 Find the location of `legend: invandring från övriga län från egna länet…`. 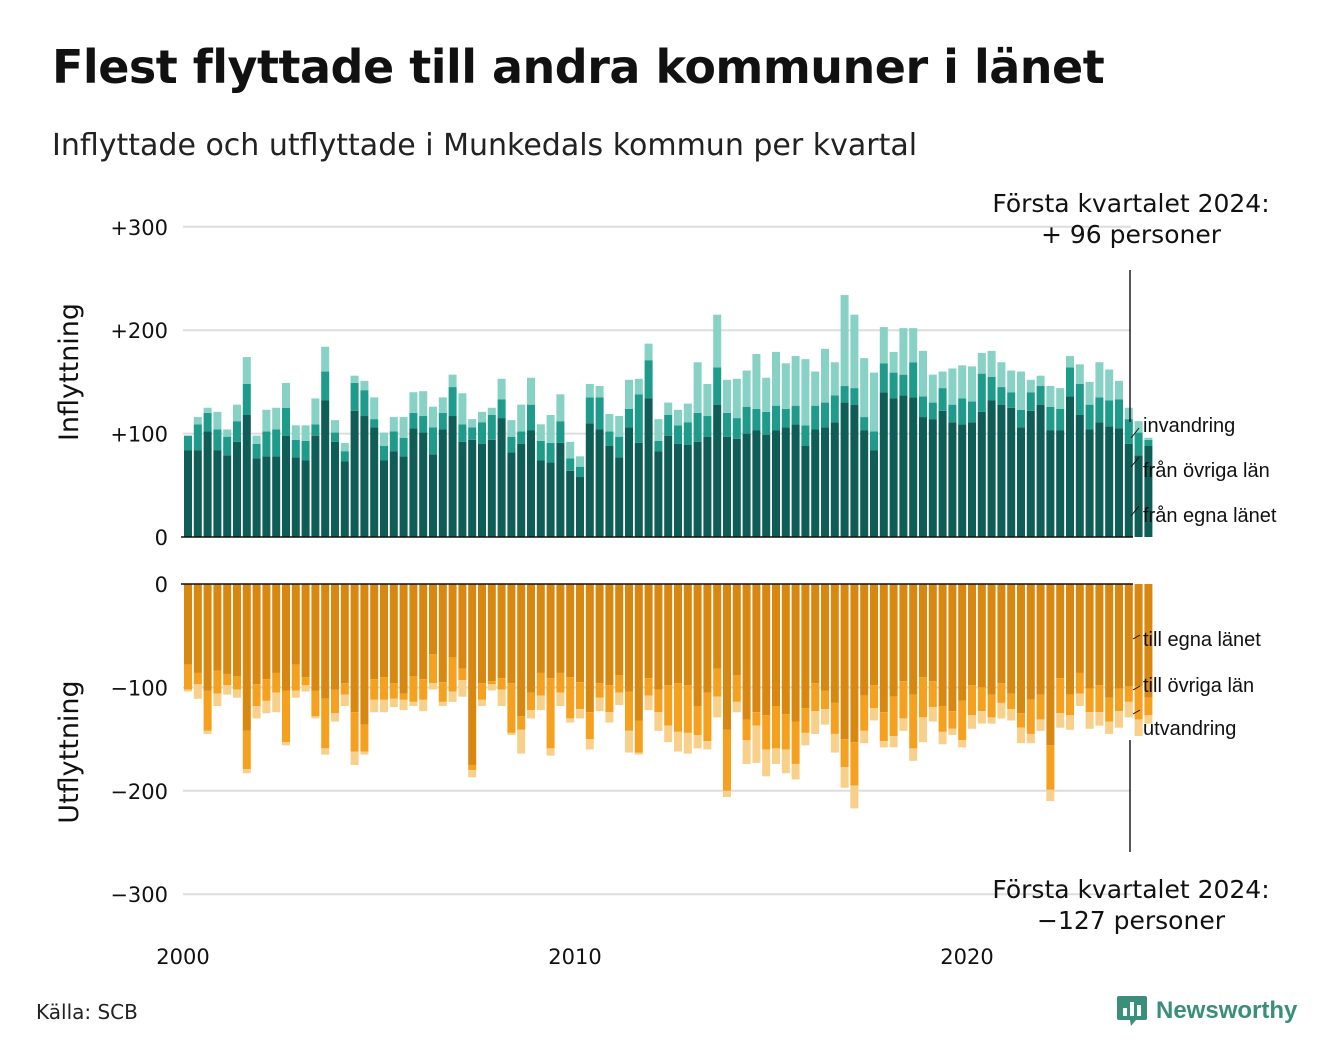

legend: invandring från övriga län från egna länet… is located at coordinates (1203, 577).